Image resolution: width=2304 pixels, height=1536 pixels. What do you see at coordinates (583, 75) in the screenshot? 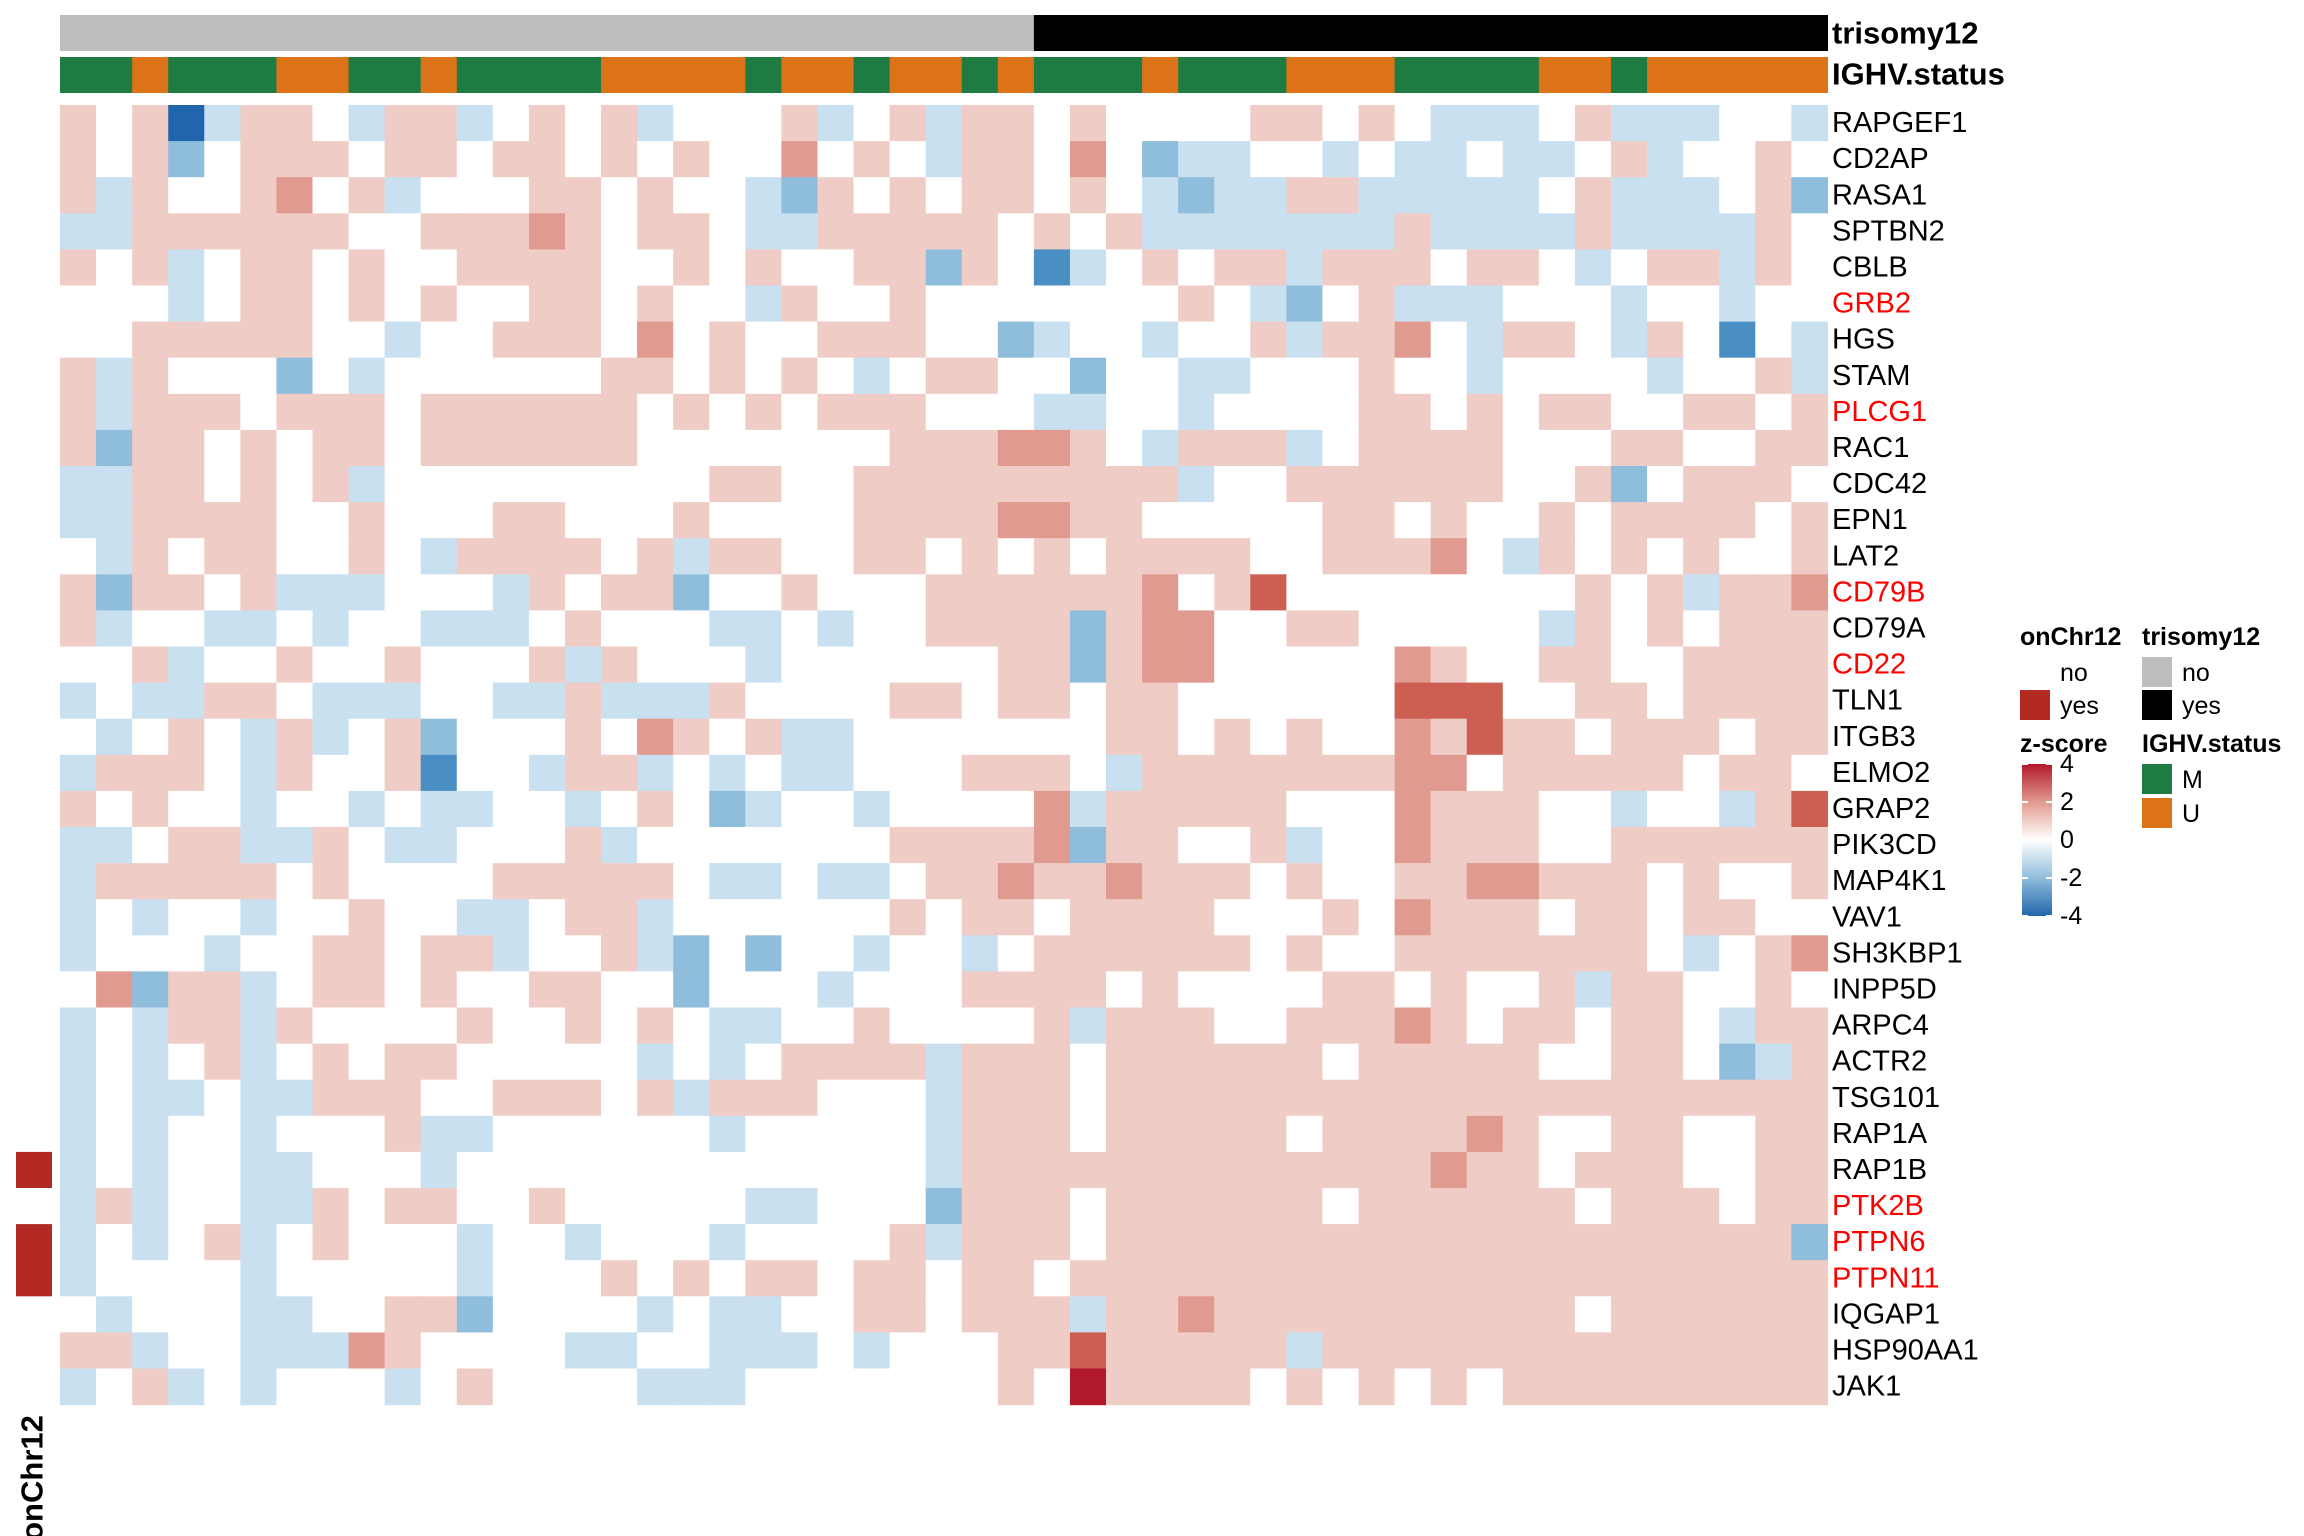
I see `ighv-cell` at bounding box center [583, 75].